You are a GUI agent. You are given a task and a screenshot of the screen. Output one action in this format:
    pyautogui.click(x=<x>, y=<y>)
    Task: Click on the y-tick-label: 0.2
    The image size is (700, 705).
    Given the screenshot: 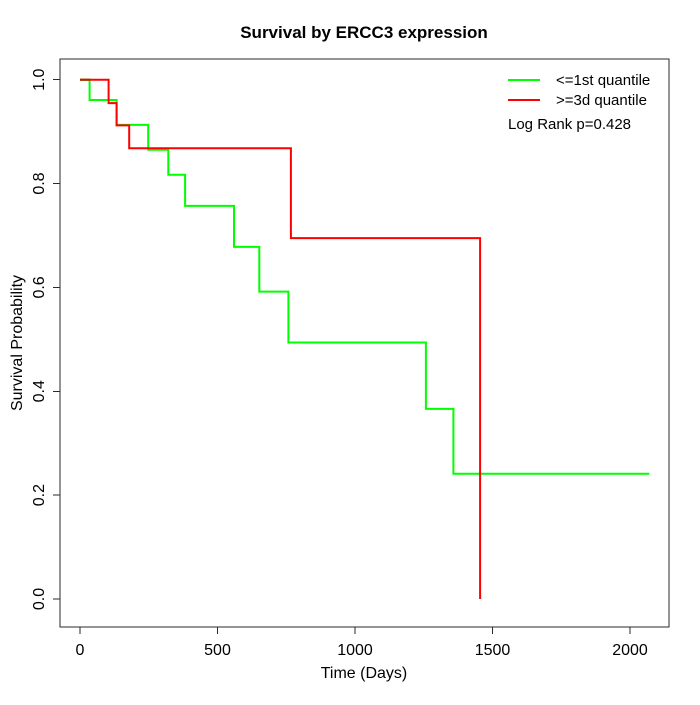 What is the action you would take?
    pyautogui.click(x=39, y=495)
    